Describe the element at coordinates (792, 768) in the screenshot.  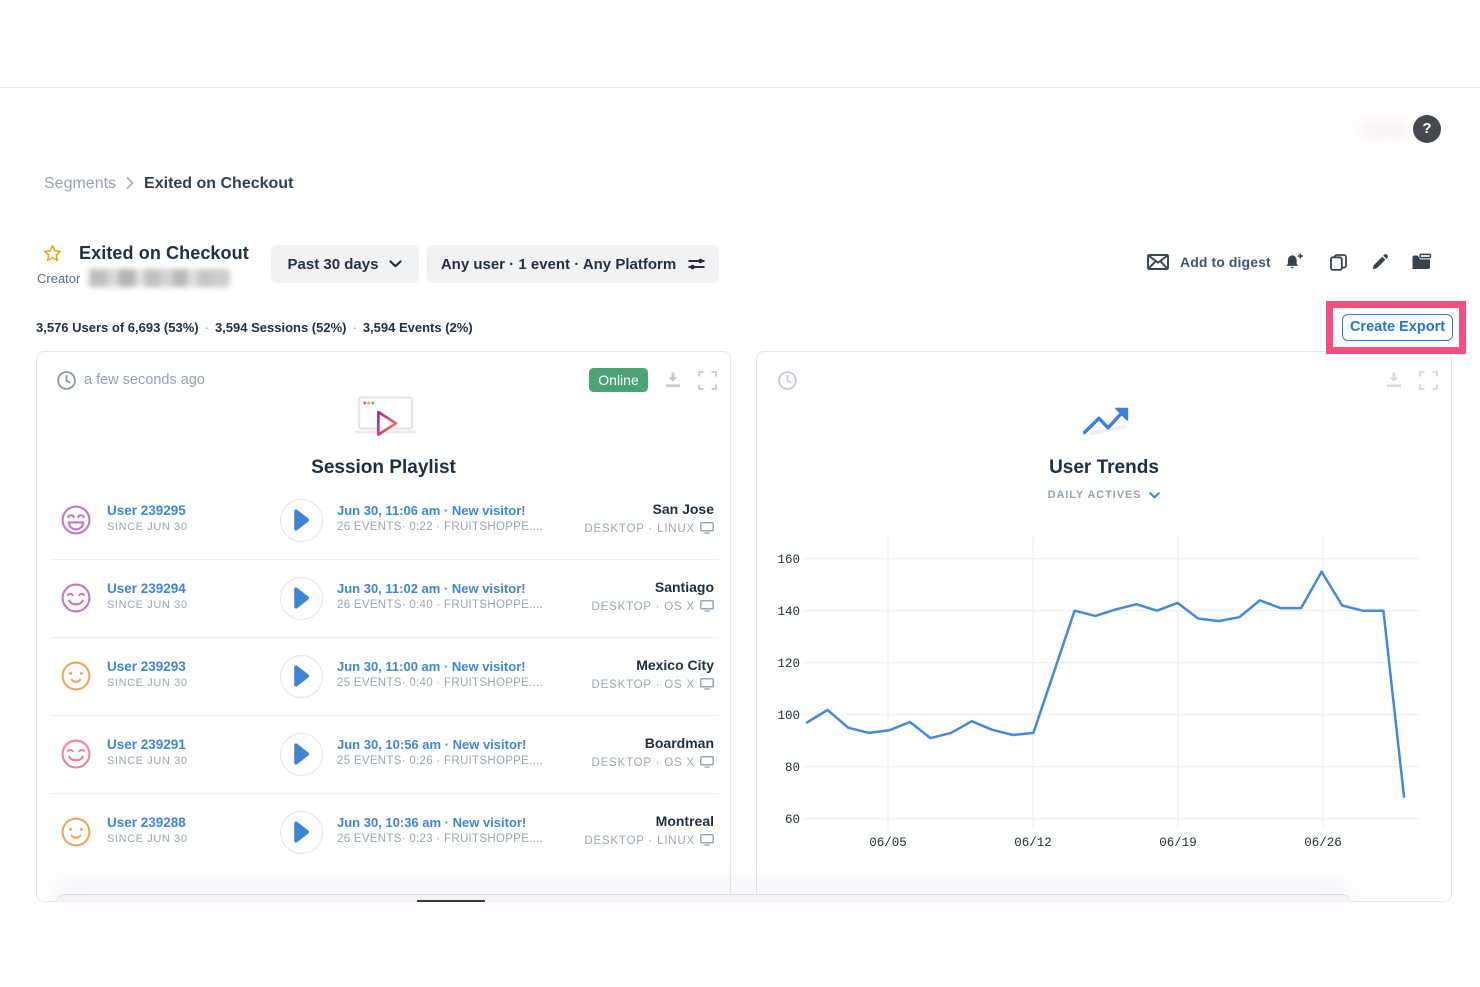
I see `svg-text: 80` at that location.